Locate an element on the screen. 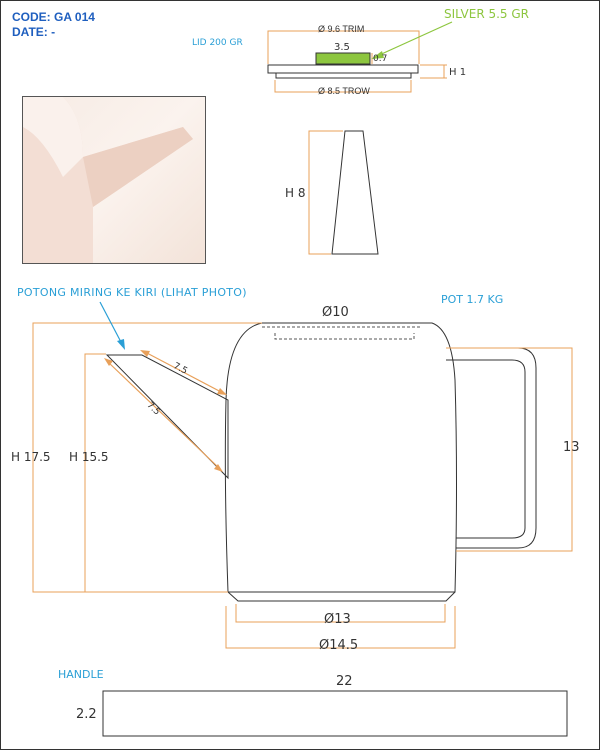 The height and width of the screenshot is (750, 600). handle-label: HANDLE is located at coordinates (81, 674).